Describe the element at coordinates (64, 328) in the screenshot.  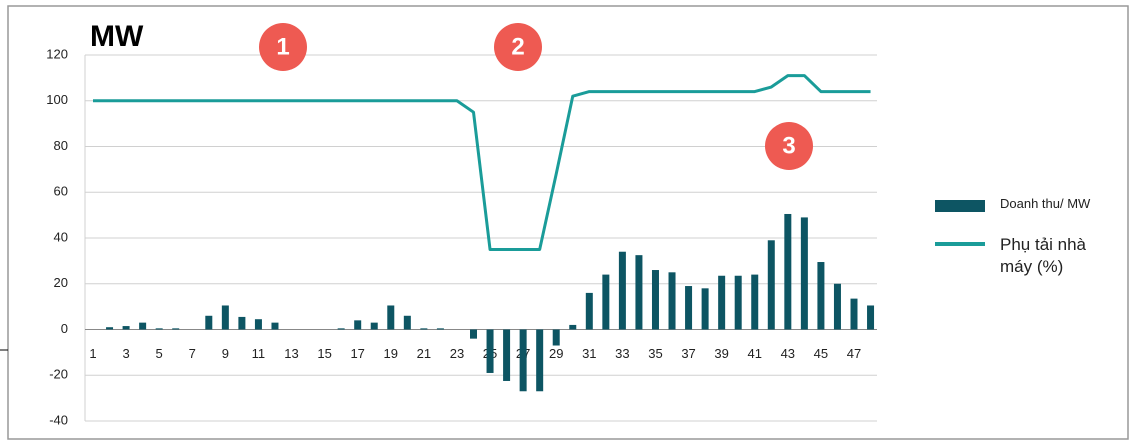
I see `y-tick-label: 0` at that location.